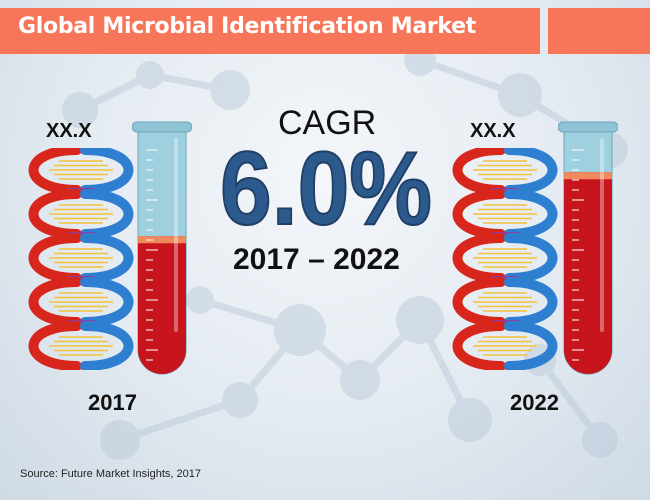 Image resolution: width=650 pixels, height=500 pixels. What do you see at coordinates (110, 474) in the screenshot?
I see `source-note: Source: Future Market Insights, 2017` at bounding box center [110, 474].